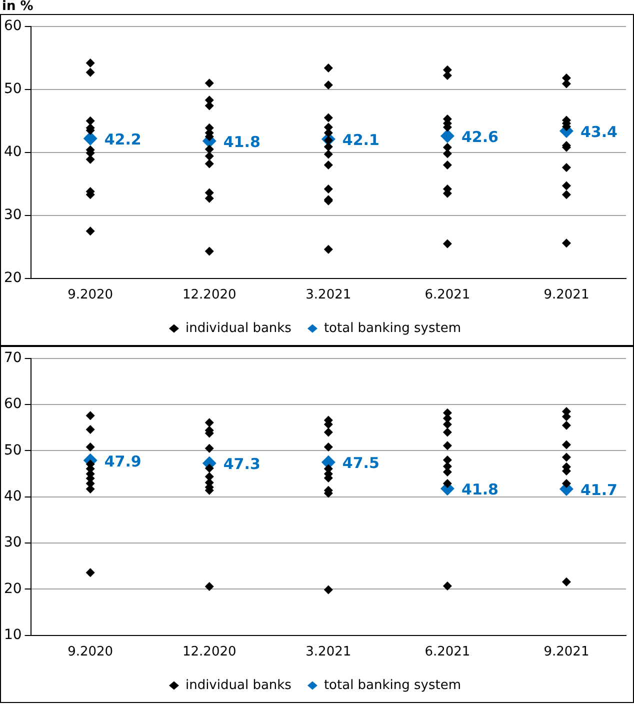 This screenshot has width=634, height=713. Describe the element at coordinates (599, 489) in the screenshot. I see `data-label: 41.7` at that location.